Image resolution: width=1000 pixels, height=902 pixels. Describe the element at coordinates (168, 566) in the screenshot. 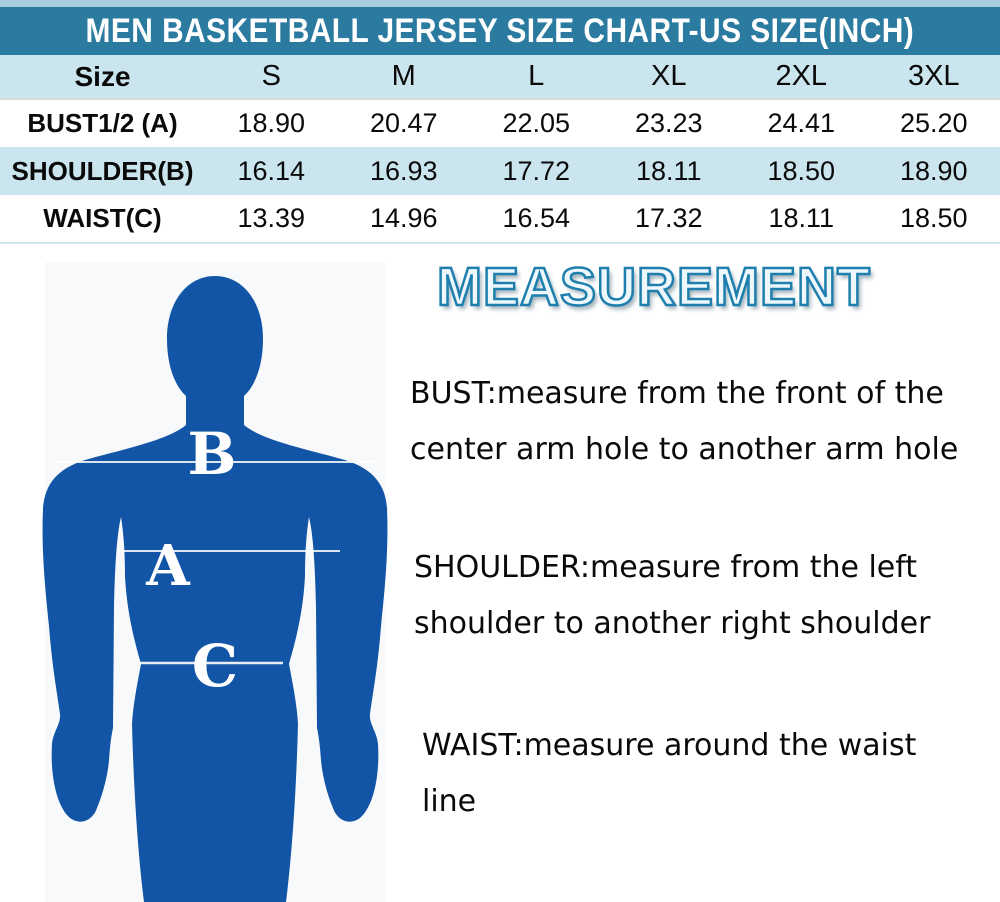

I see `figure-label-bust: A` at that location.